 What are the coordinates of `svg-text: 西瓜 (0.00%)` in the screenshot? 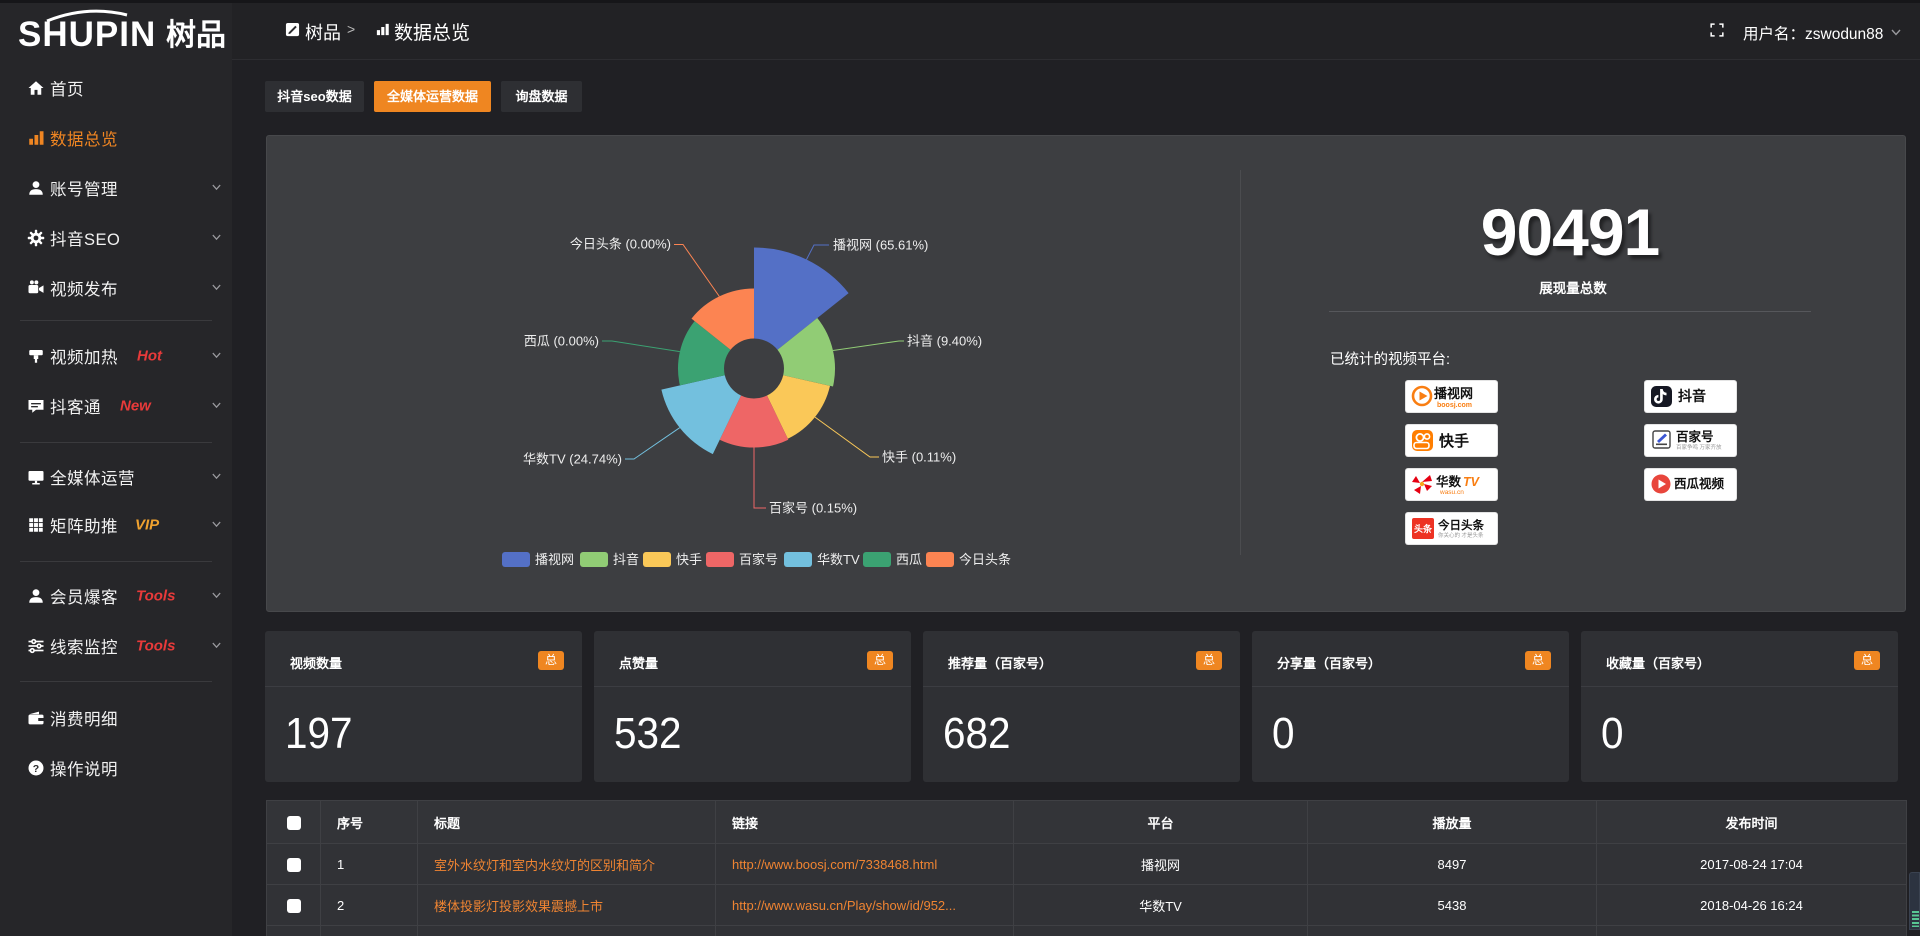 It's located at (561, 341).